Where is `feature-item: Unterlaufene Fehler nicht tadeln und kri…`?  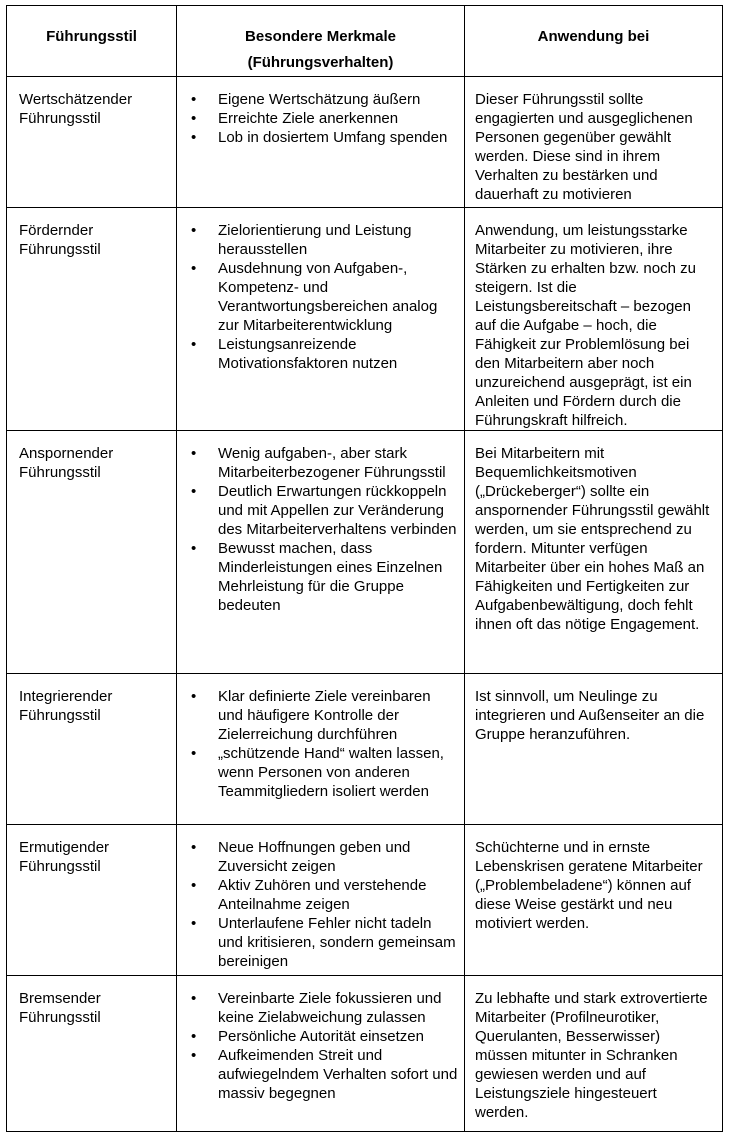 feature-item: Unterlaufene Fehler nicht tadeln und kri… is located at coordinates (324, 942).